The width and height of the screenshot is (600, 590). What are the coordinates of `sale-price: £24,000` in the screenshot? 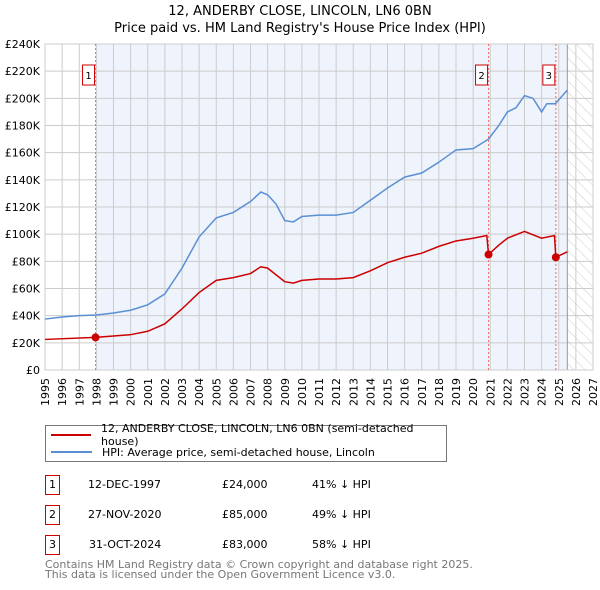 It's located at (245, 484).